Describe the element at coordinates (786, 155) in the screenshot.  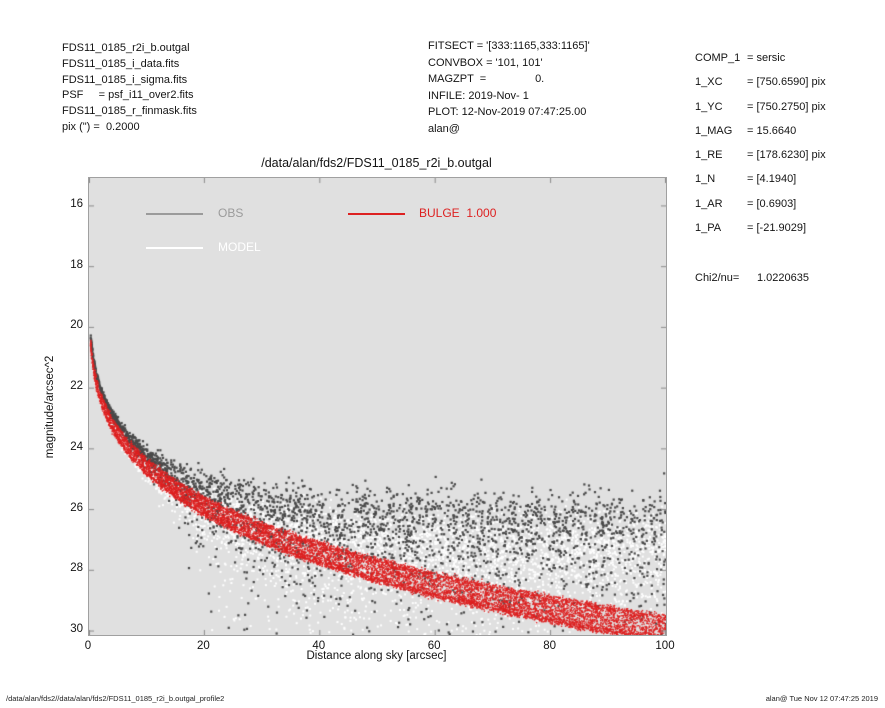
I see `param-value: = [178.6230] pix` at that location.